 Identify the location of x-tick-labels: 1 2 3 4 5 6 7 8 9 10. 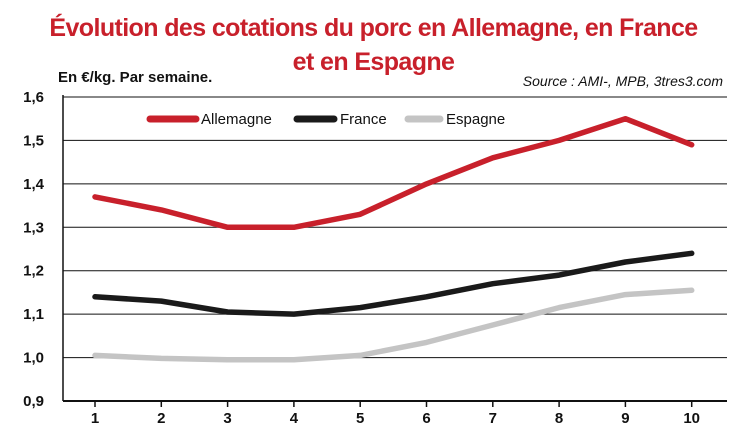
(395, 418).